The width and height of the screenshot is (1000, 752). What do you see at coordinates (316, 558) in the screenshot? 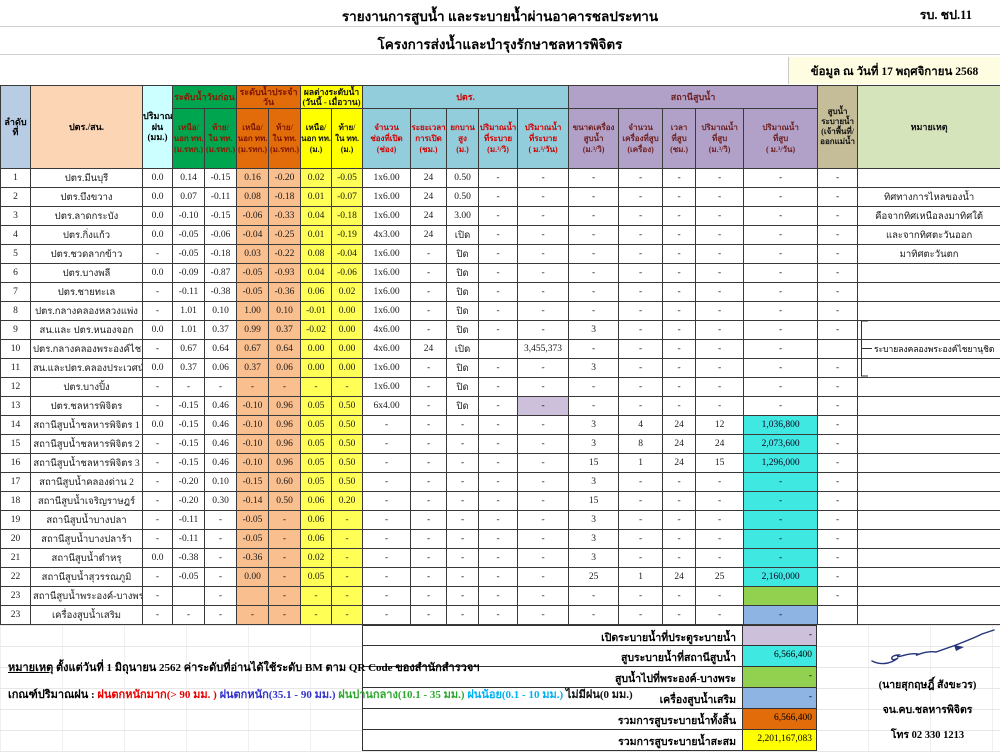
I see `cell: 0.02` at bounding box center [316, 558].